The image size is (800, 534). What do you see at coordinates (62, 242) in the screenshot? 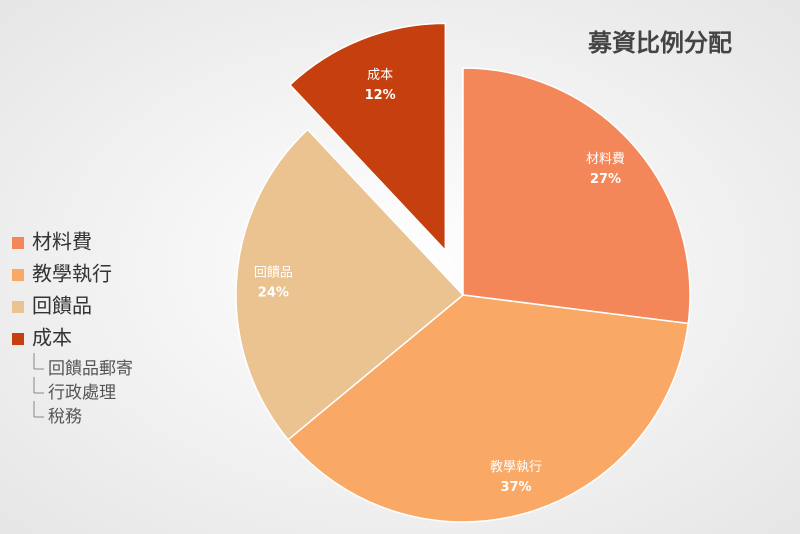
I see `legend-label: 材料費` at bounding box center [62, 242].